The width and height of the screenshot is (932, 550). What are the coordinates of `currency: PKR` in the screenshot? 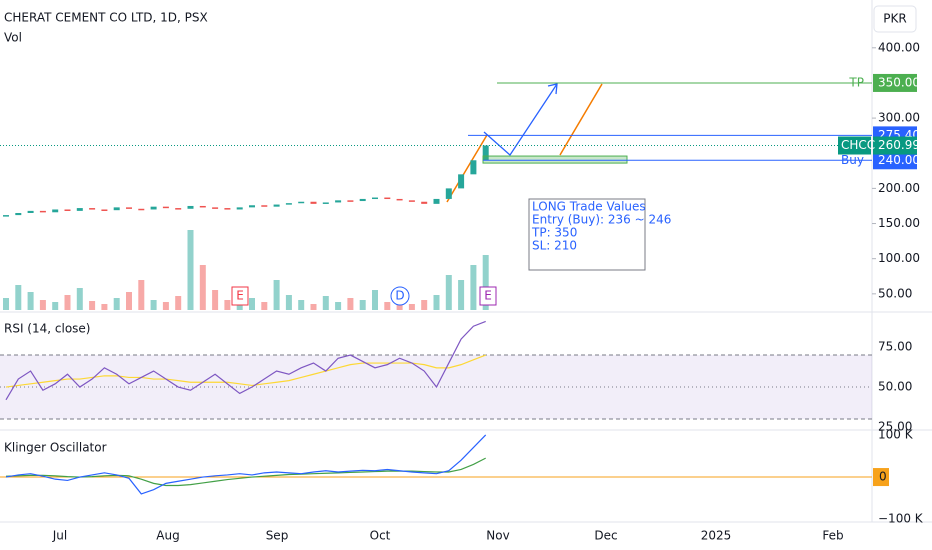 It's located at (894, 19).